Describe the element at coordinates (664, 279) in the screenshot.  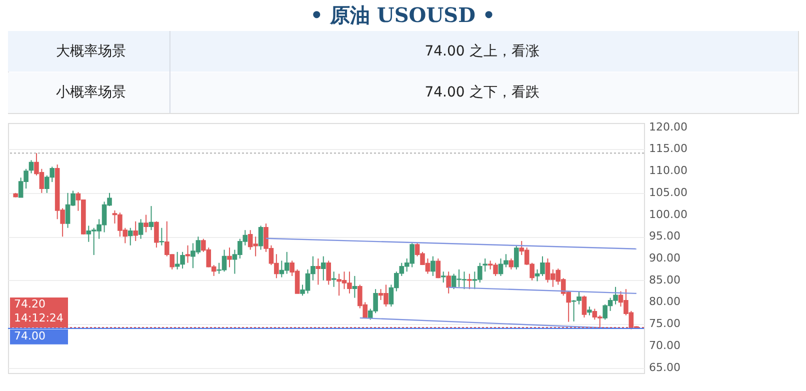
I see `y-tick-label: 85.00` at that location.